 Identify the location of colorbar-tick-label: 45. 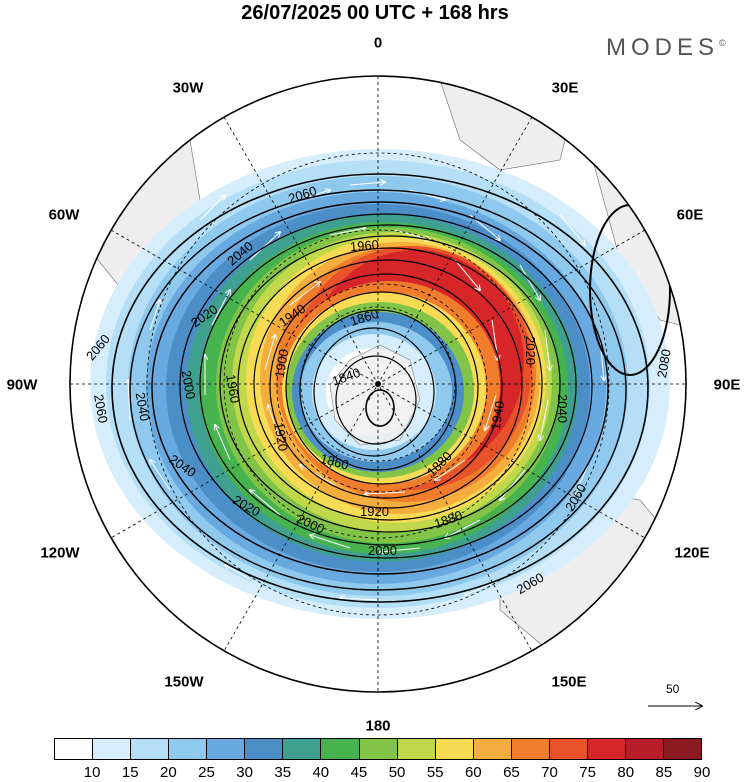
(359, 772).